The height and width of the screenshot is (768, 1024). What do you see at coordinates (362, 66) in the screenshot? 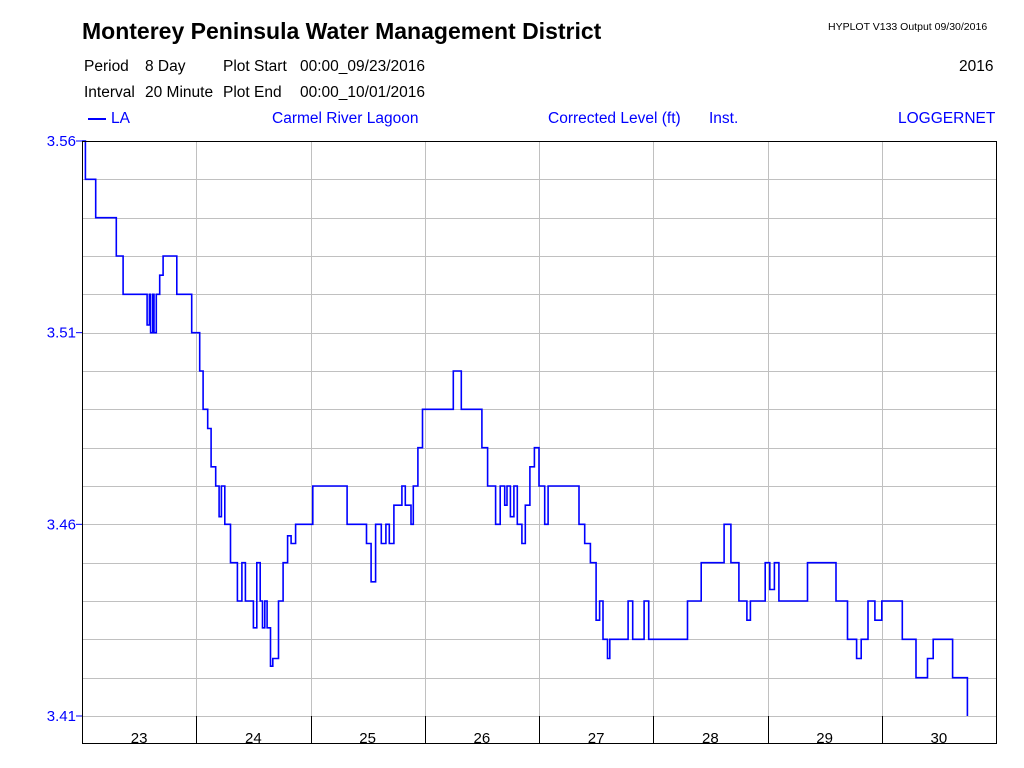
I see `plot-start-value: 00:00_09/23/2016` at bounding box center [362, 66].